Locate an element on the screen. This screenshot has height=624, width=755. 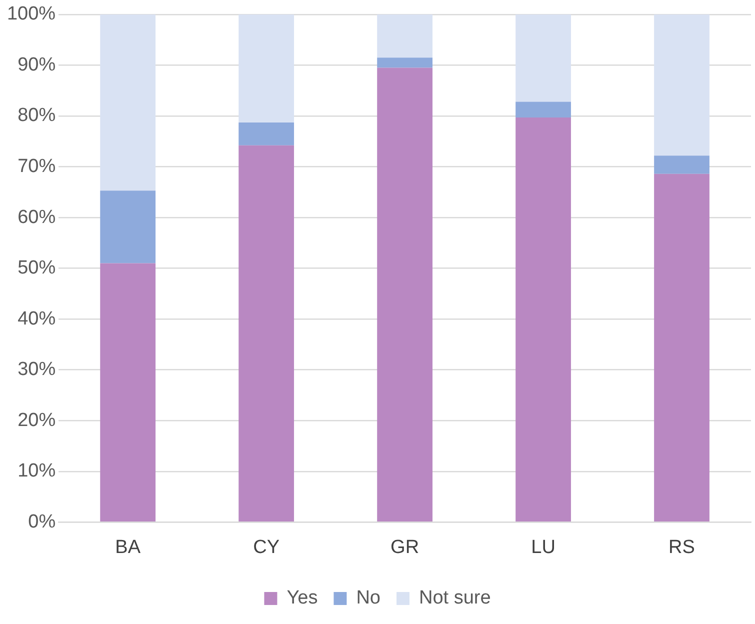
x-tick-label: LU is located at coordinates (543, 547).